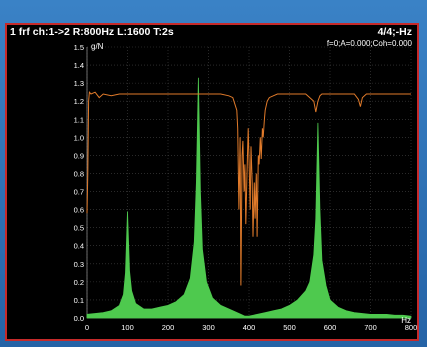 This screenshot has width=427, height=347. I want to click on y-tick-label: 0.2, so click(79, 282).